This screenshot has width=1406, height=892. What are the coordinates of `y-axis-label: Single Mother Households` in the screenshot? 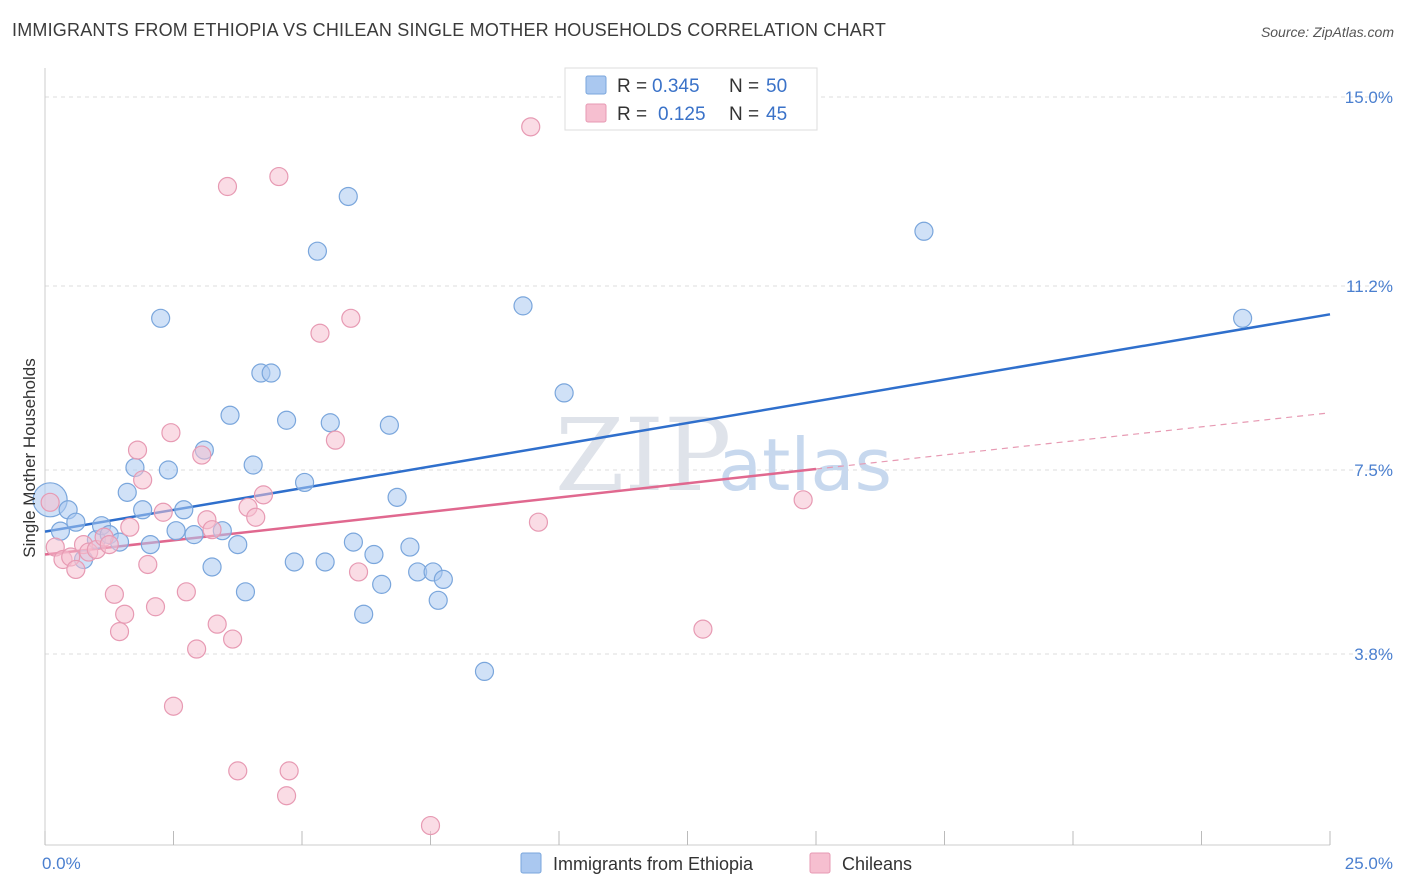 It's located at (29, 457).